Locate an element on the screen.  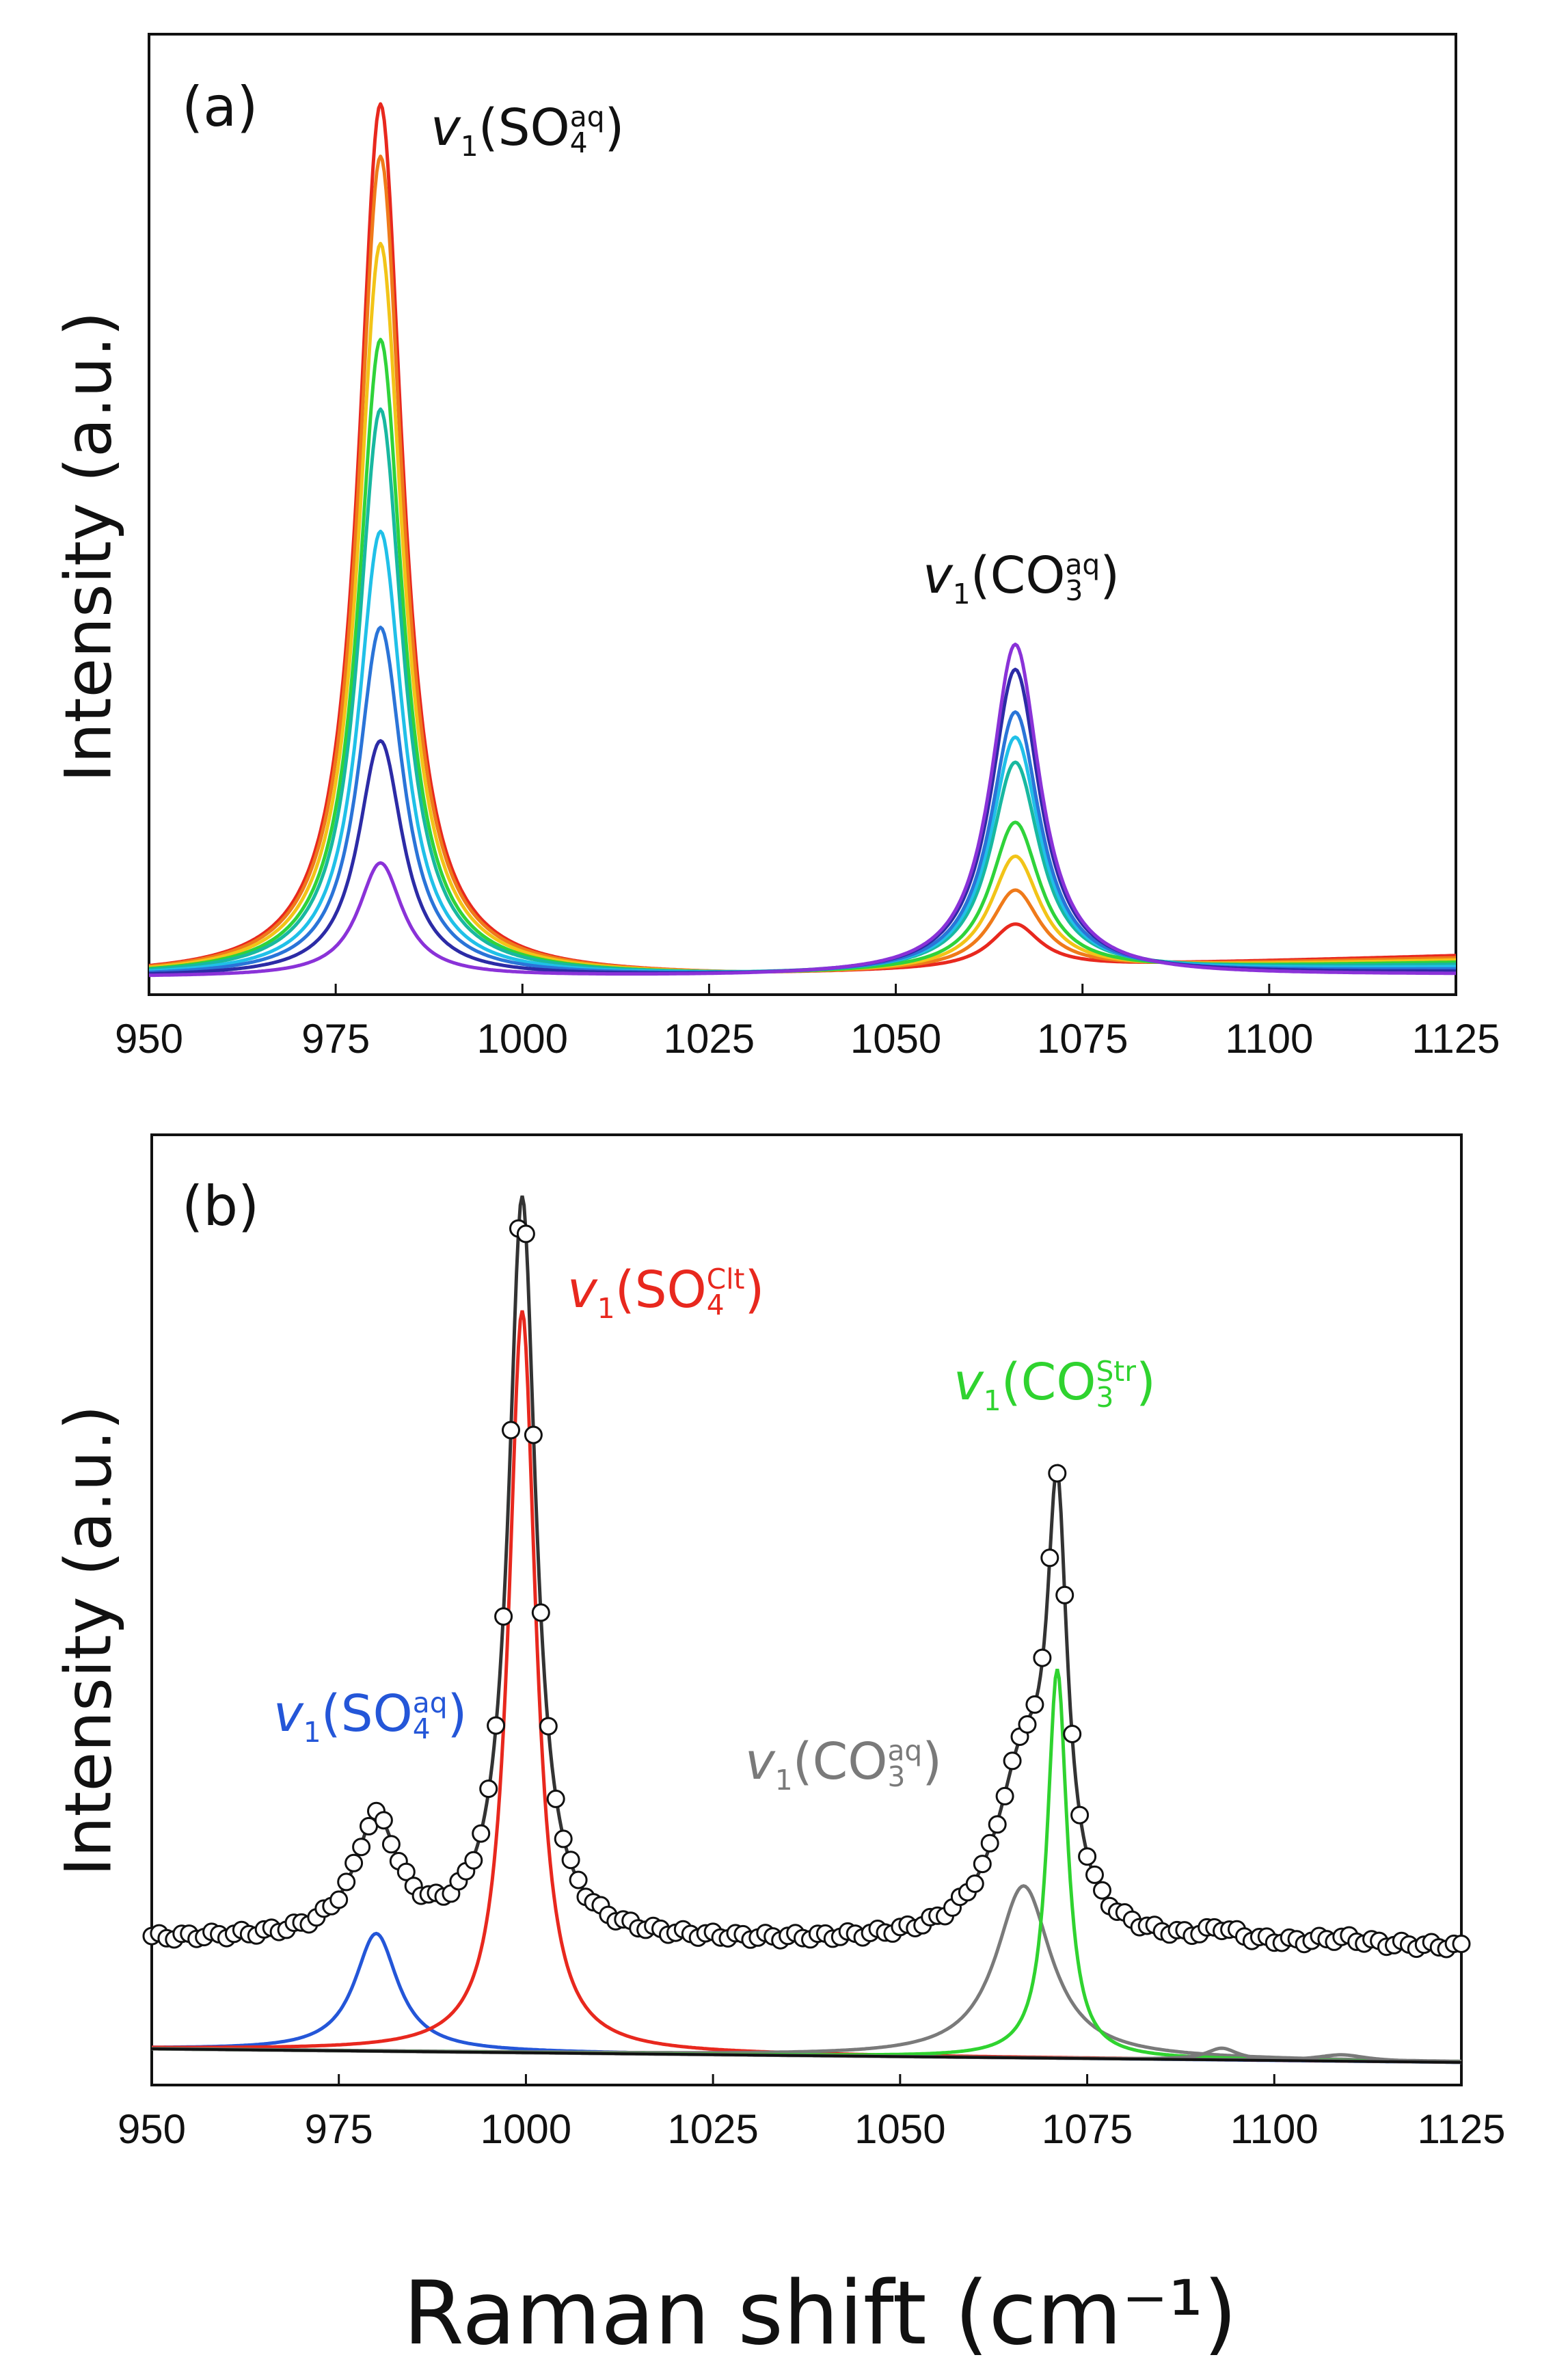
panel-a-x-tick-label-1100: 1100 is located at coordinates (1269, 1039).